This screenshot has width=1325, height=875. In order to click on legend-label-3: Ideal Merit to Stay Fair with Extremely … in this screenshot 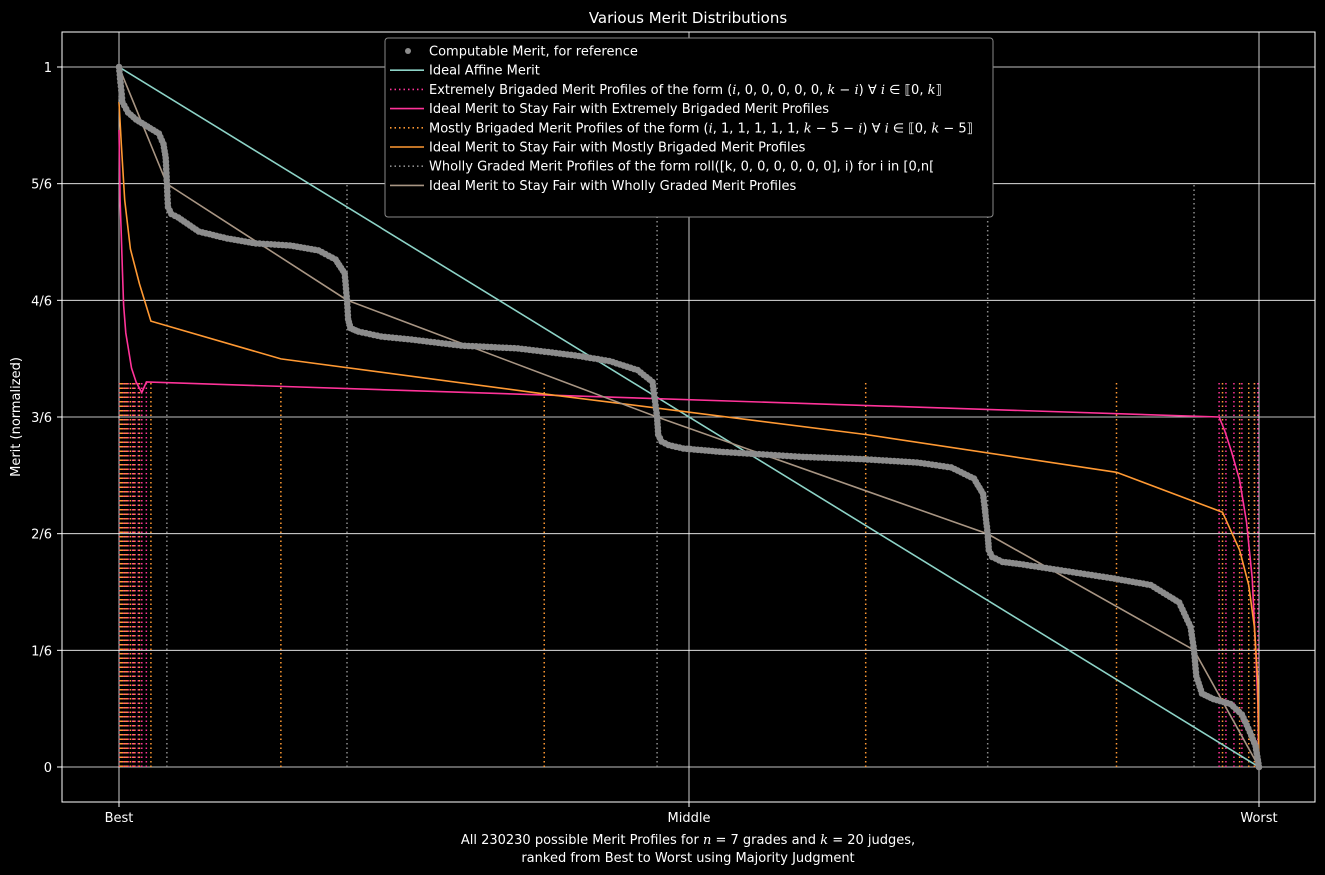, I will do `click(629, 109)`.